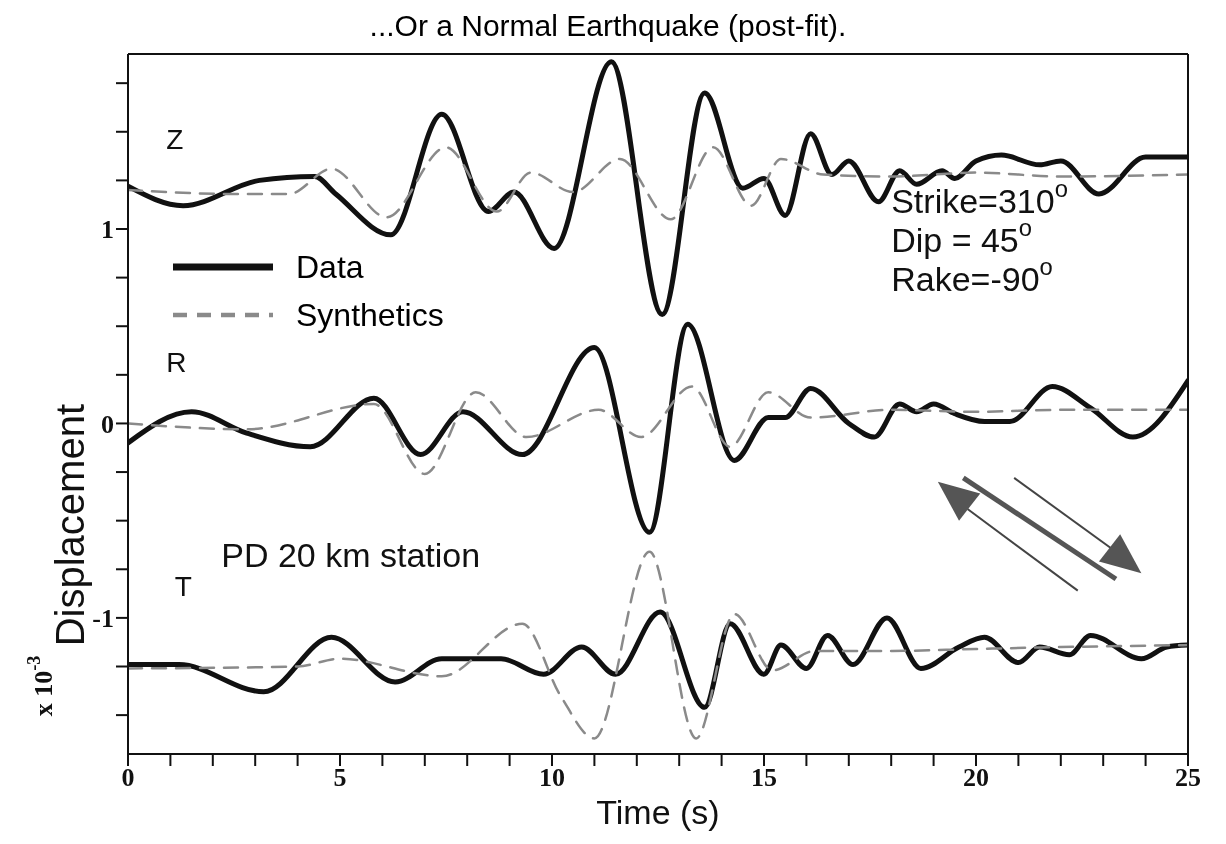 Image resolution: width=1226 pixels, height=844 pixels. I want to click on y-tick-label: 0, so click(107, 424).